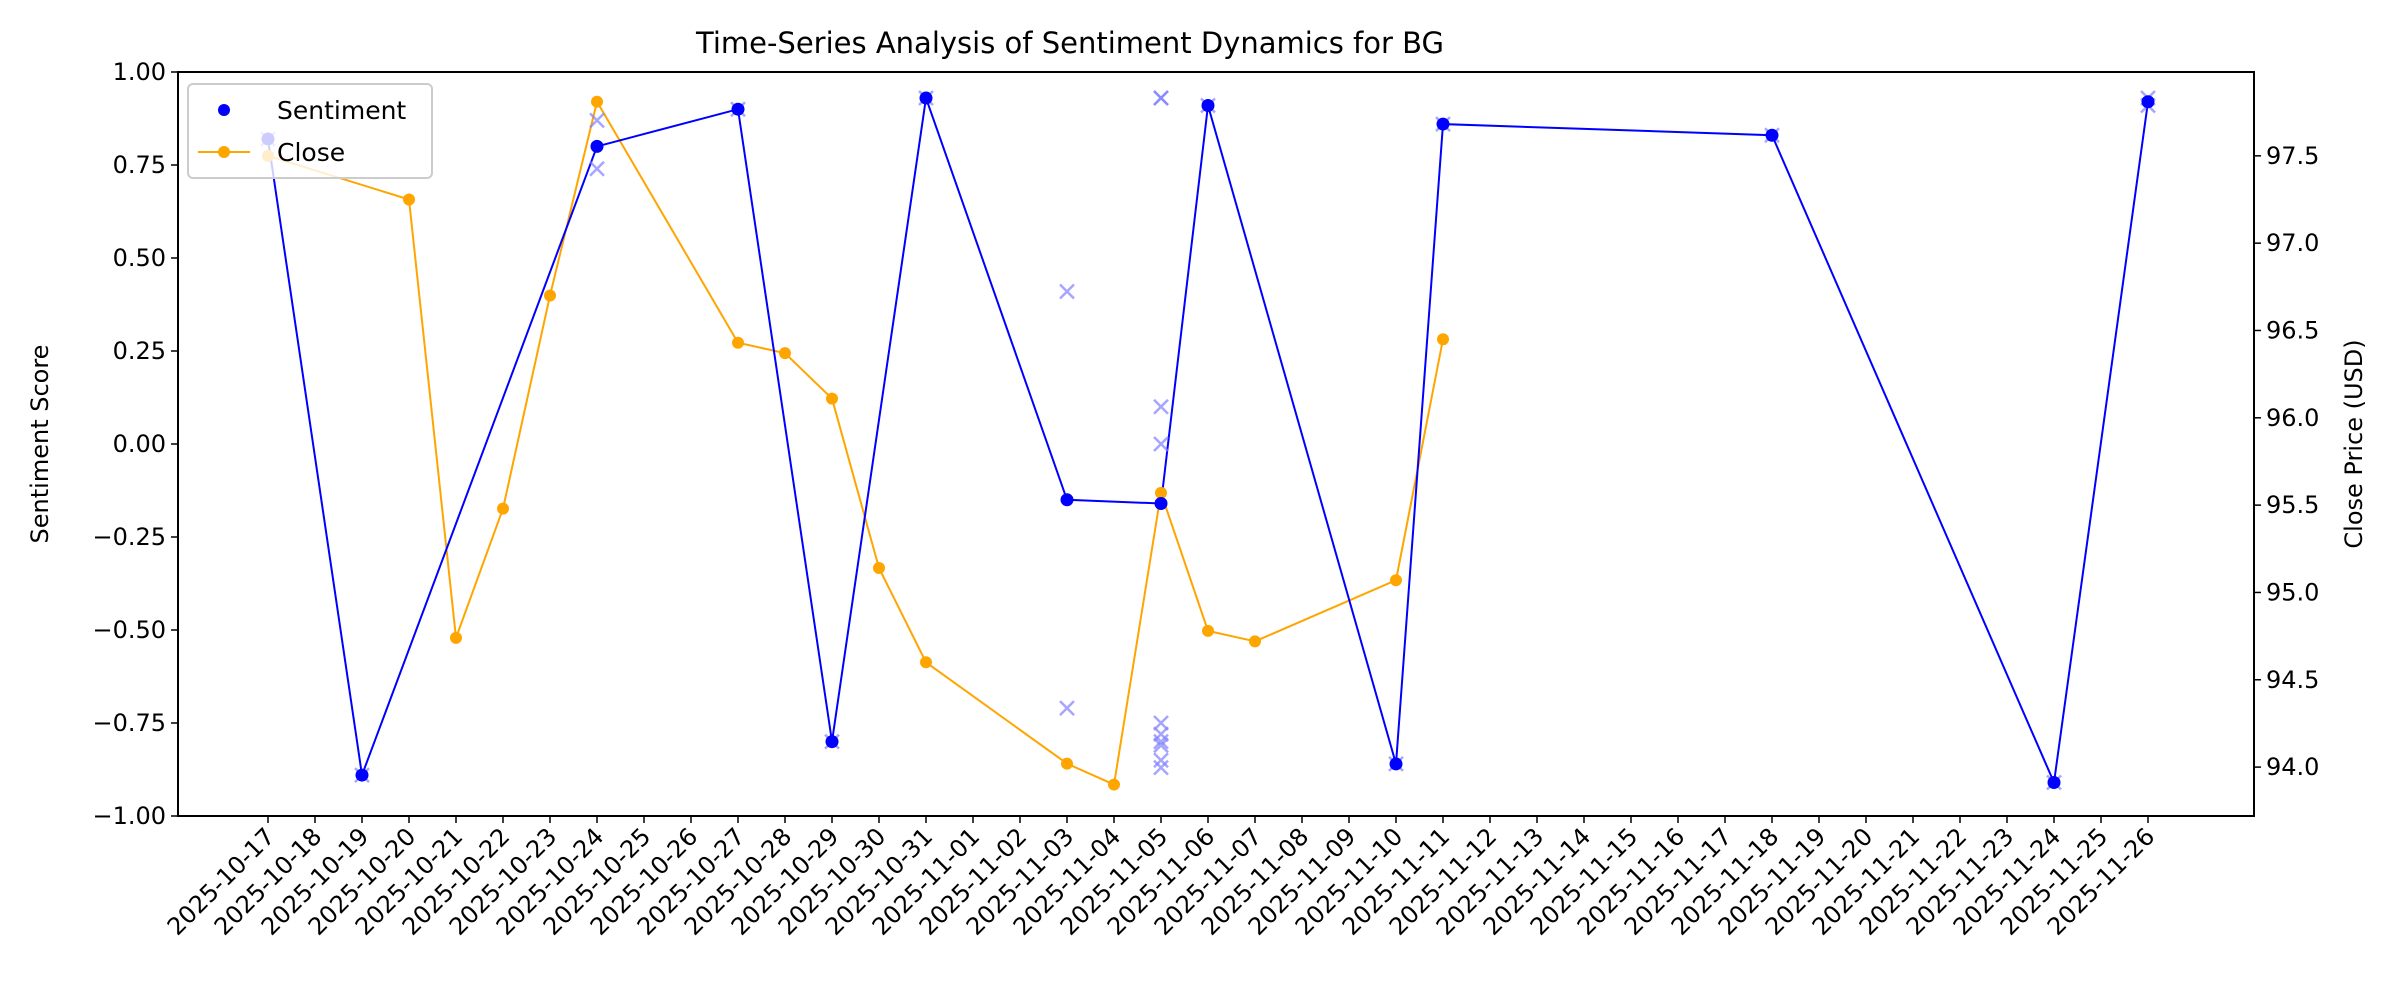 Image resolution: width=2400 pixels, height=1004 pixels. Describe the element at coordinates (341, 110) in the screenshot. I see `legend-sentiment-label: Sentiment` at that location.